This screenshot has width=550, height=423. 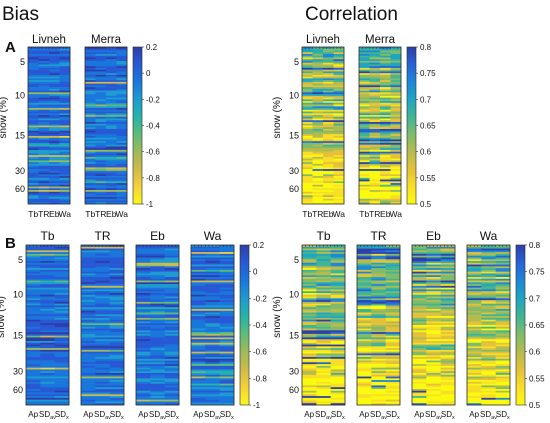 What do you see at coordinates (47, 415) in the screenshot?
I see `bias-b-xlabel: SDav` at bounding box center [47, 415].